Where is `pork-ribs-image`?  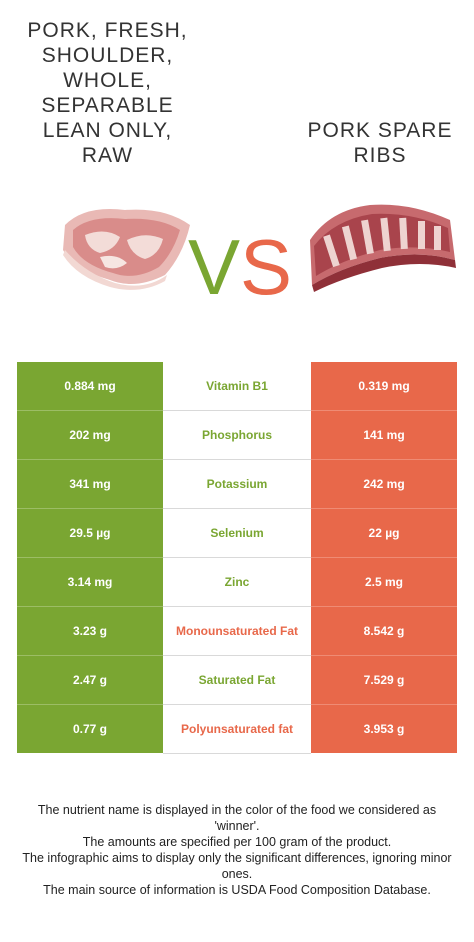
pork-ribs-image is located at coordinates (383, 248).